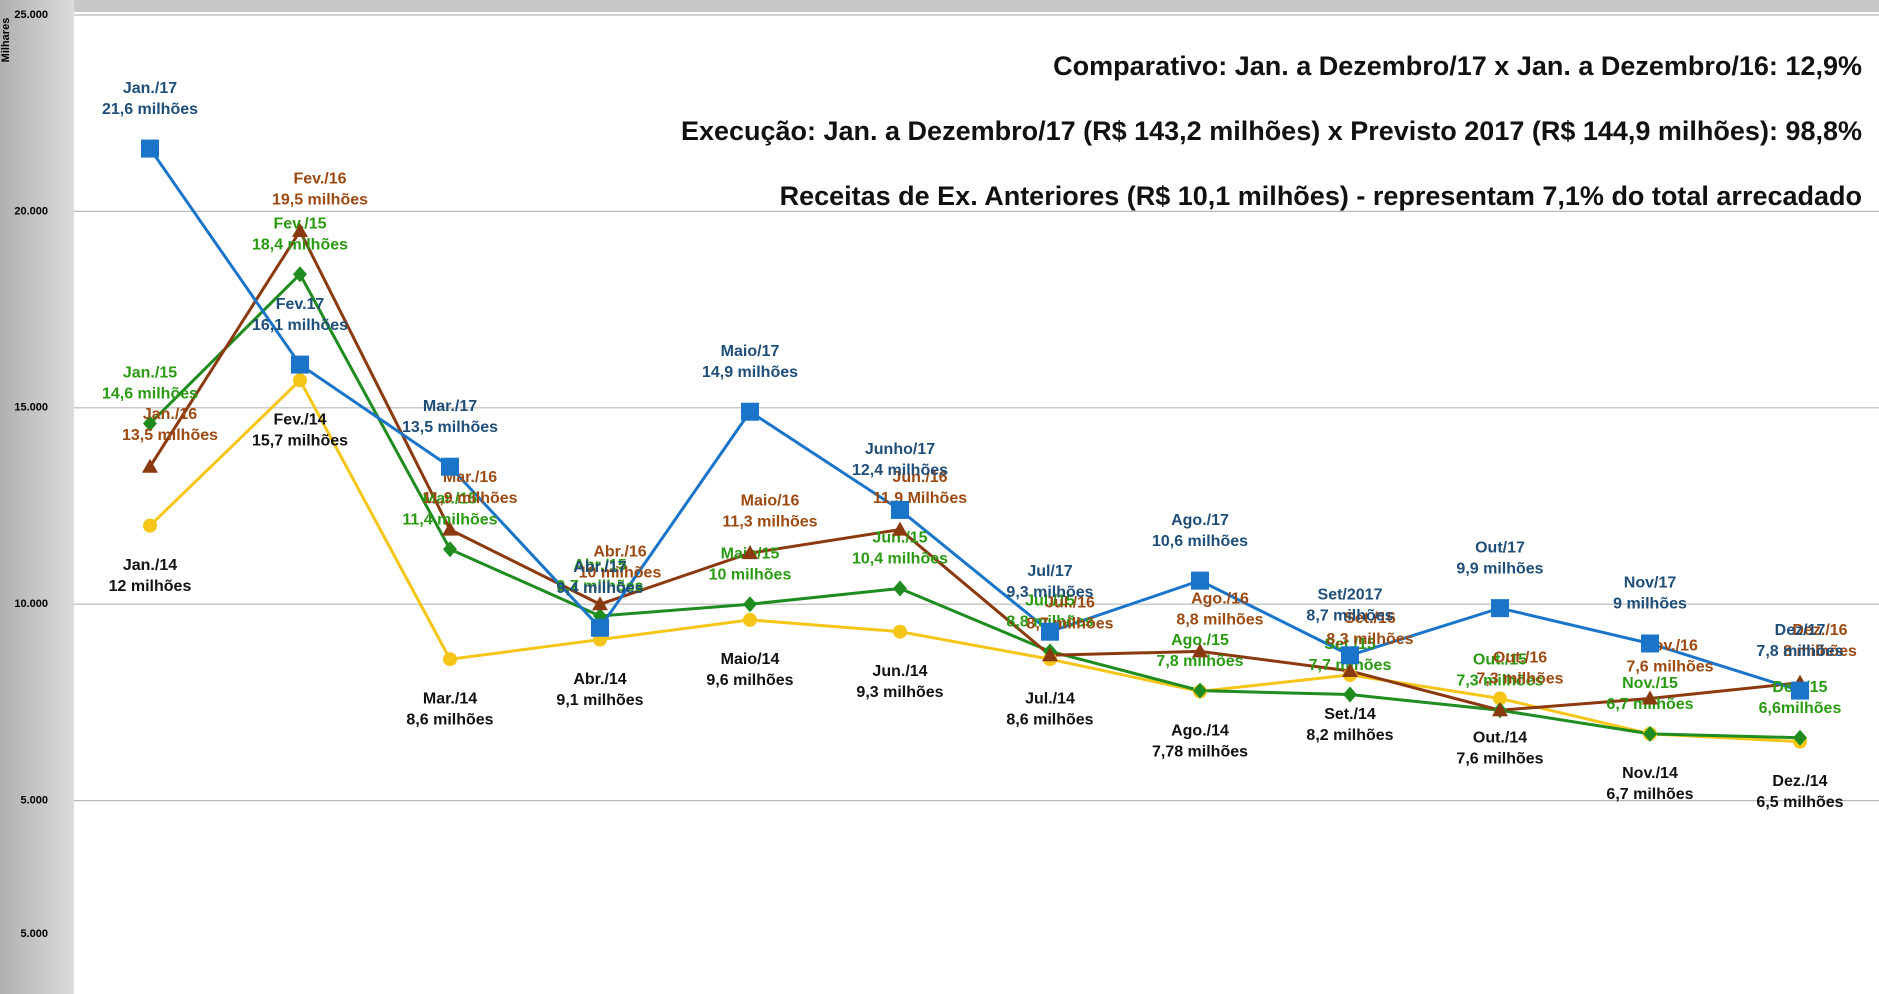 The height and width of the screenshot is (994, 1879). Describe the element at coordinates (299, 420) in the screenshot. I see `point-name: Fev./14` at that location.